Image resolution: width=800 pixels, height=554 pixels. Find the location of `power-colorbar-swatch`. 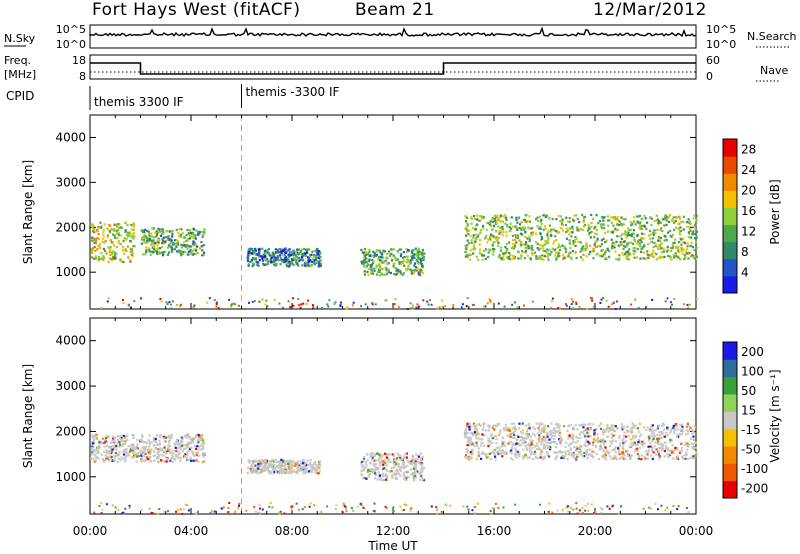

power-colorbar-swatch is located at coordinates (730, 199).